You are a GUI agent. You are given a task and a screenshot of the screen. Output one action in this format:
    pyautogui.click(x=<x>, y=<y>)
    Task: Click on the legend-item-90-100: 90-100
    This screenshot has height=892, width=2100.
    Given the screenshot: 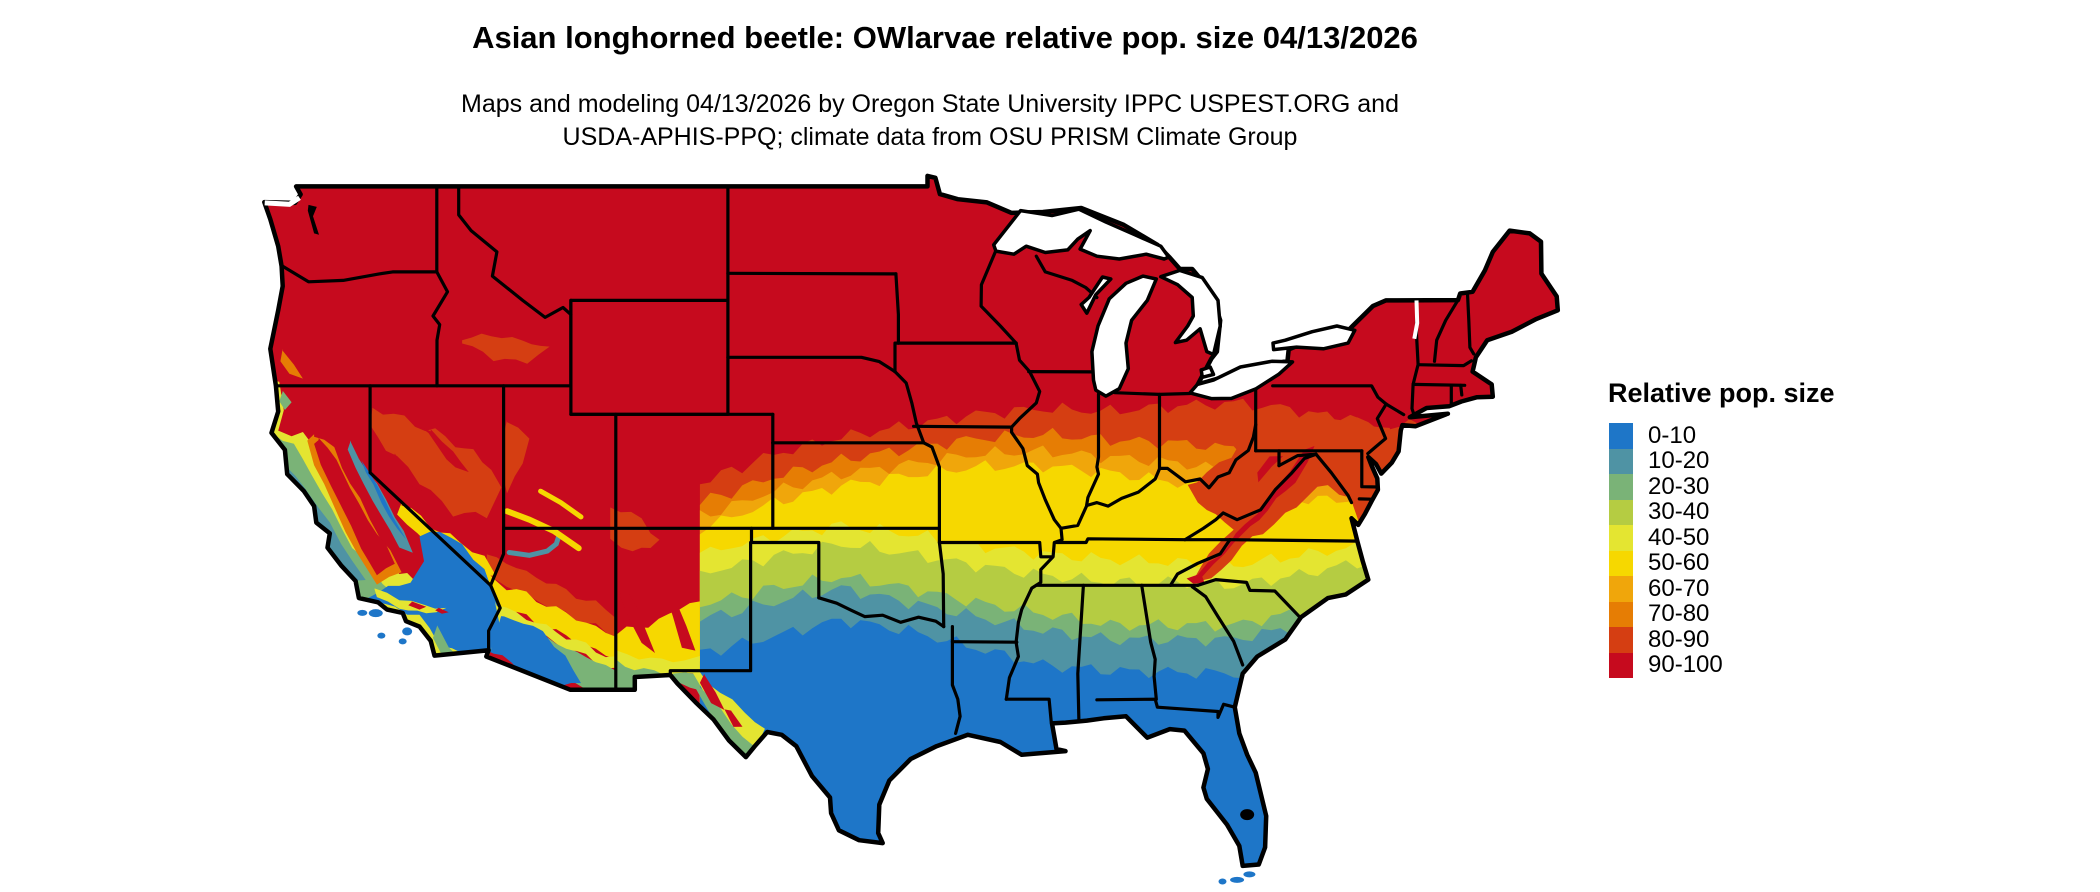 What is the action you would take?
    pyautogui.click(x=1722, y=665)
    